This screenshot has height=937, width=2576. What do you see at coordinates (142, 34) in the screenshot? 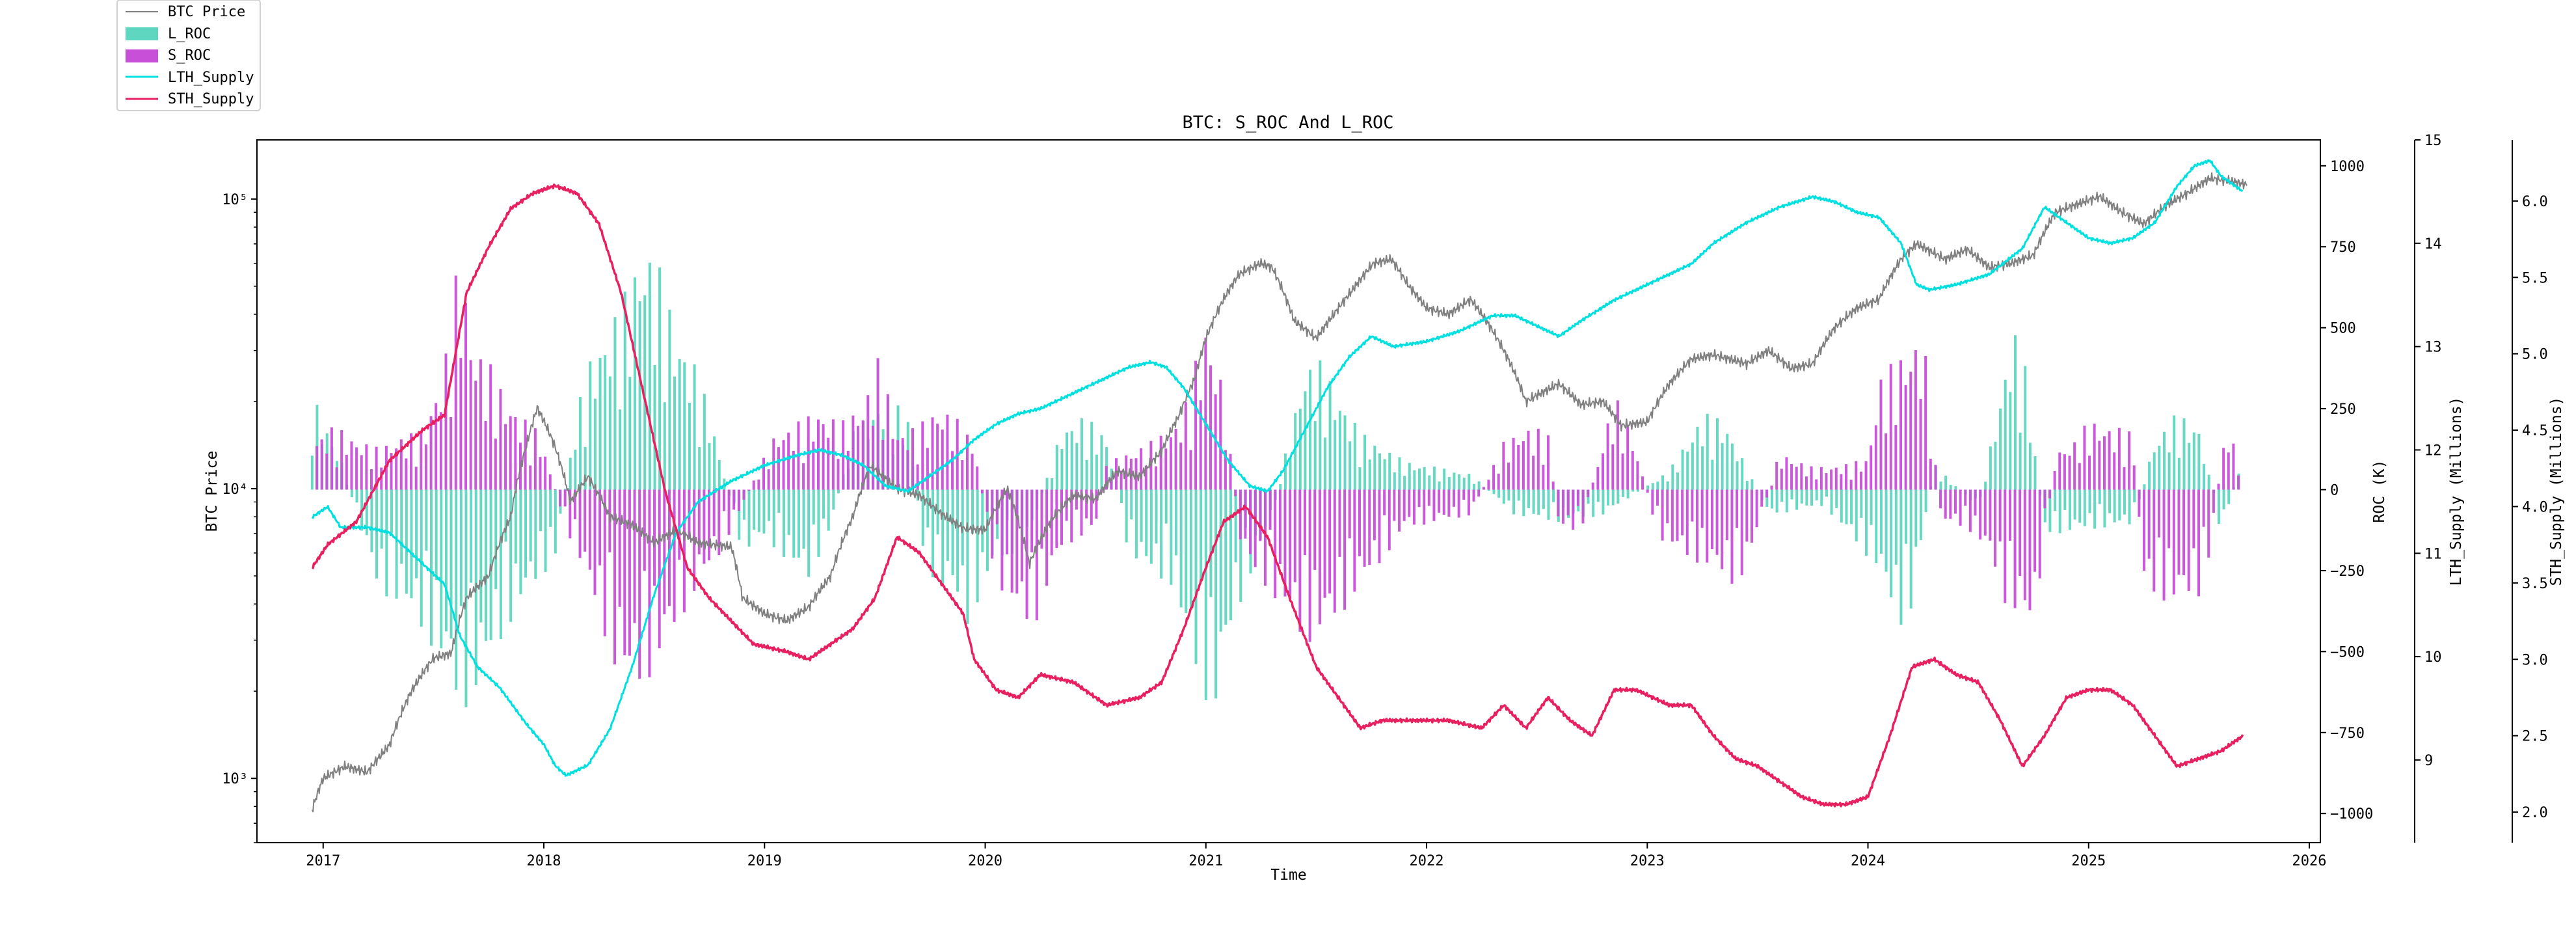
I see `legend-swatch-l-roc` at bounding box center [142, 34].